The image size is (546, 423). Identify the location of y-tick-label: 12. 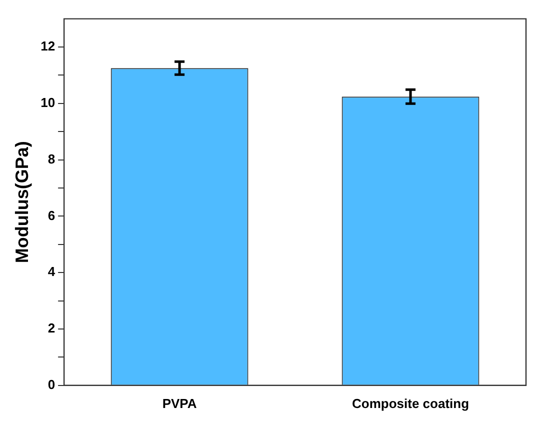
(48, 46).